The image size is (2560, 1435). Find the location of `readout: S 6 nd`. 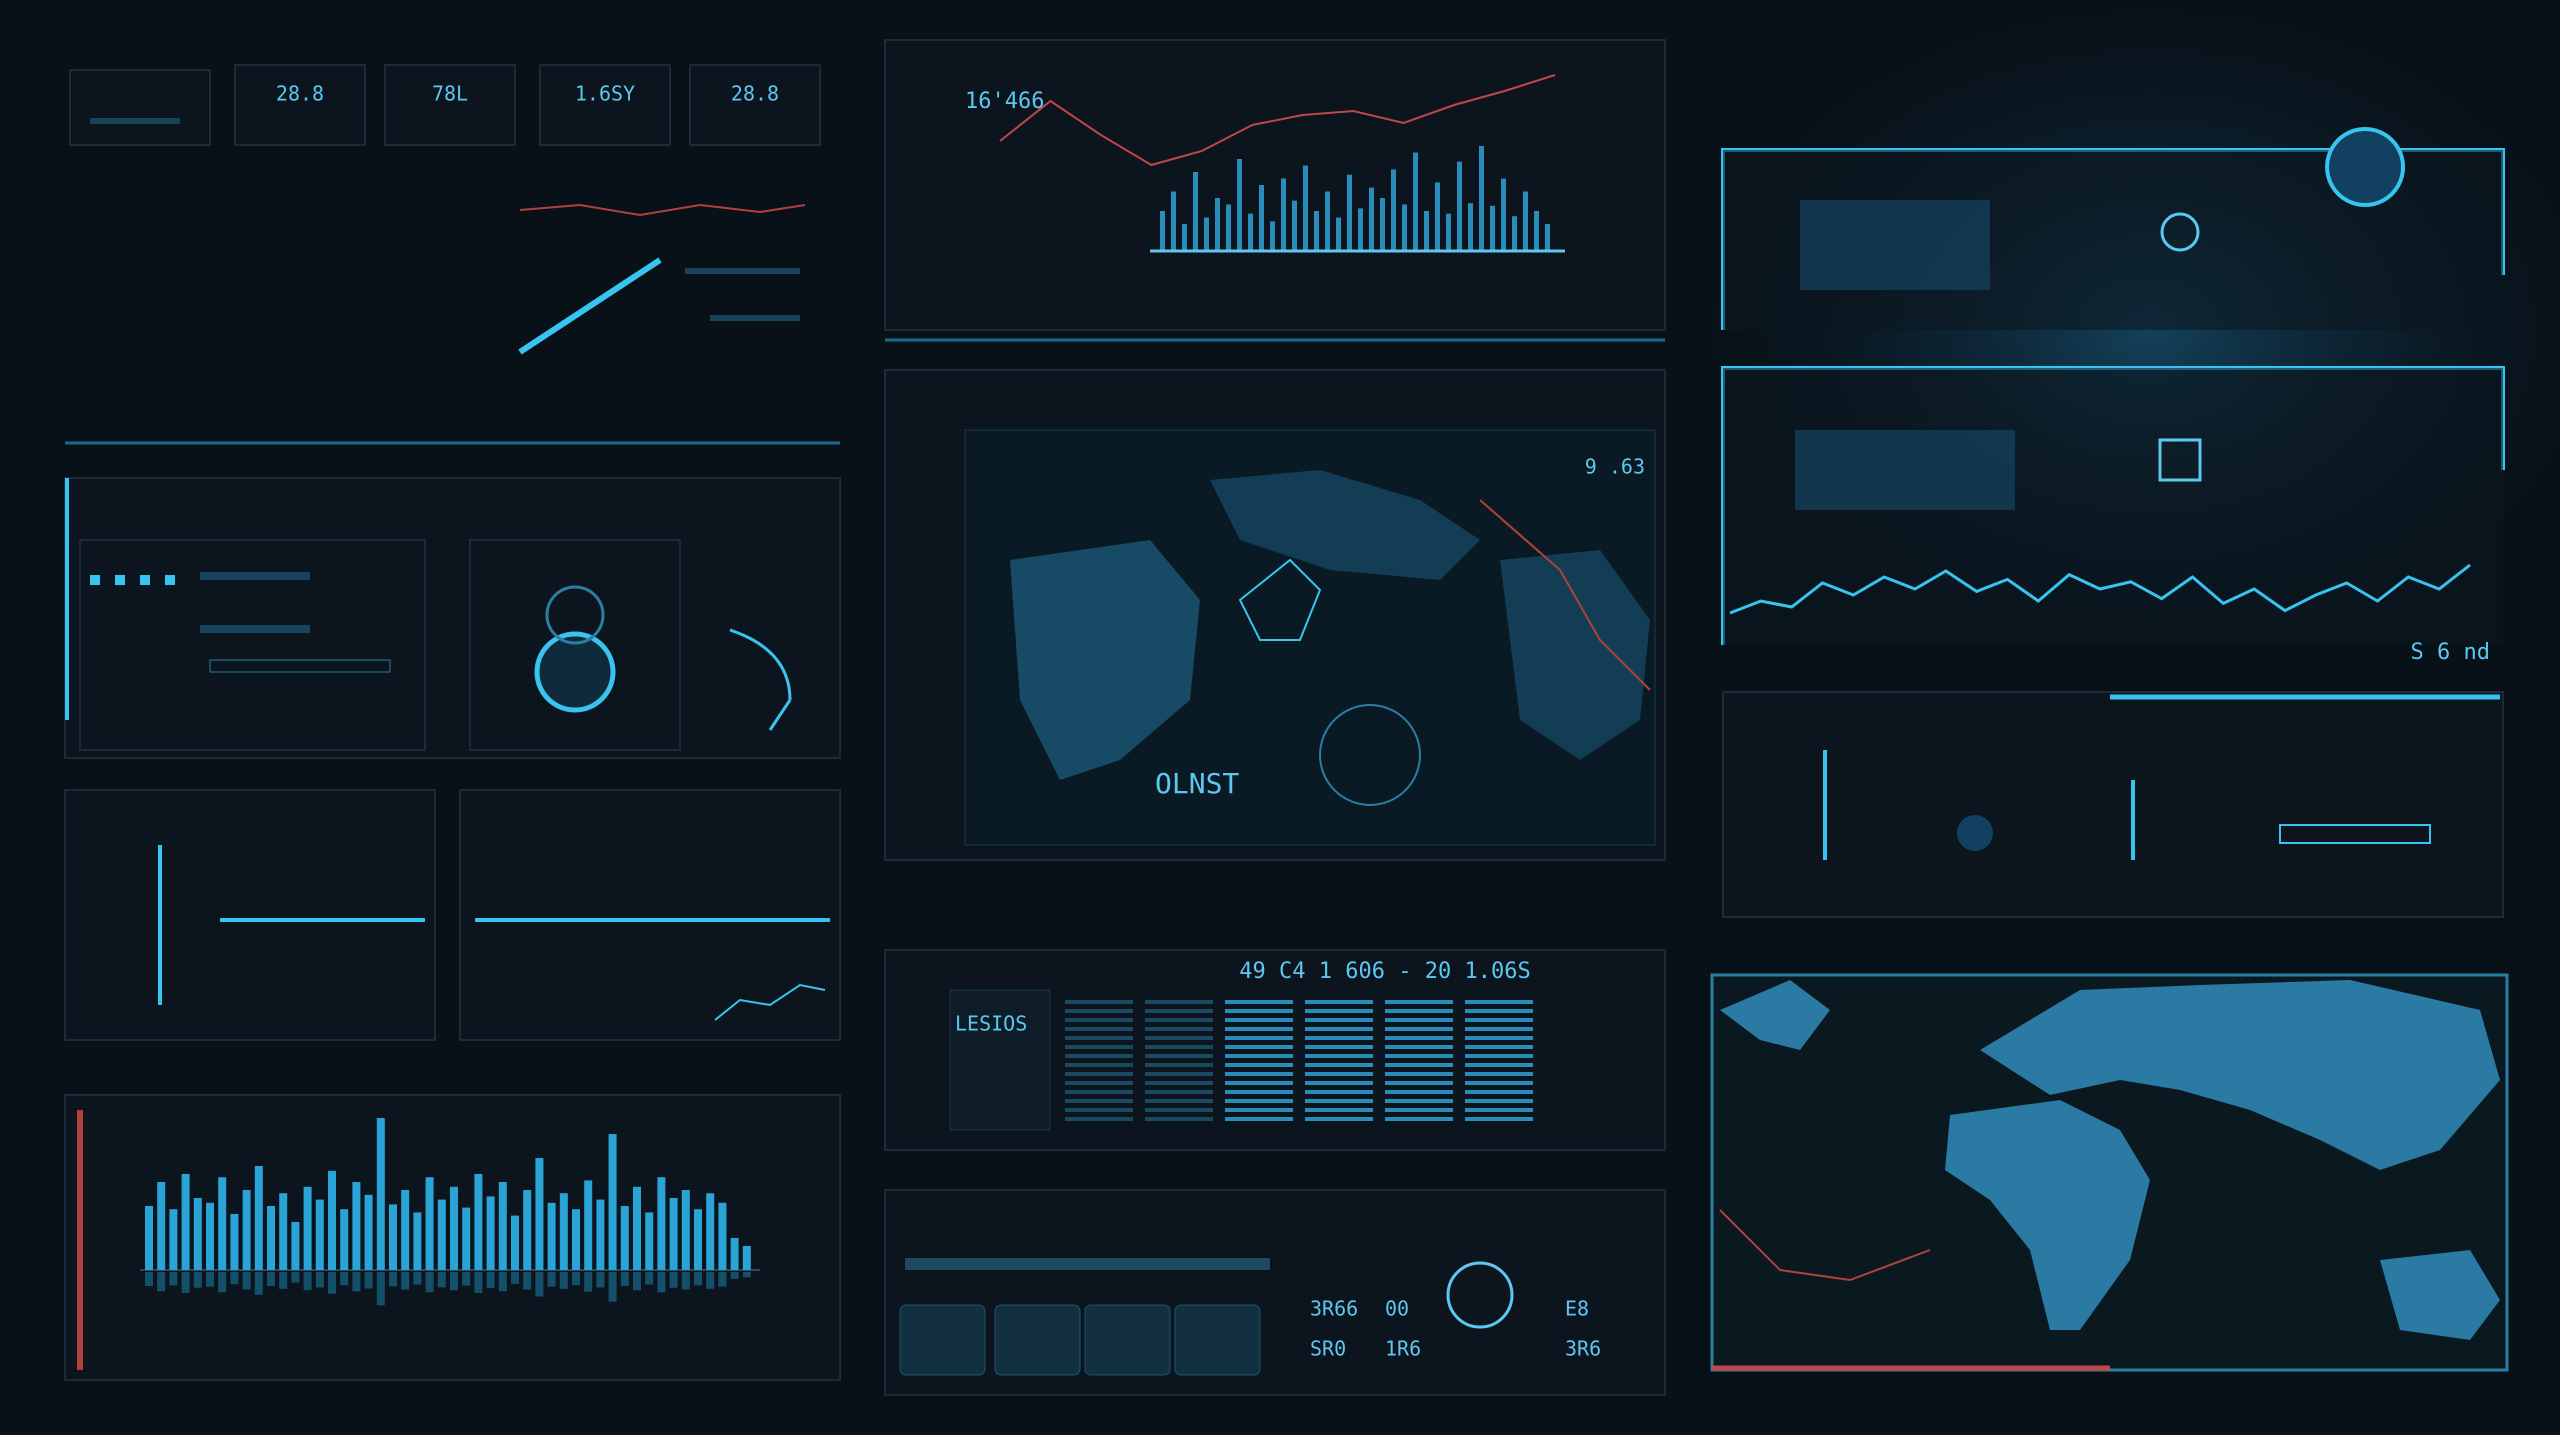

readout: S 6 nd is located at coordinates (2450, 652).